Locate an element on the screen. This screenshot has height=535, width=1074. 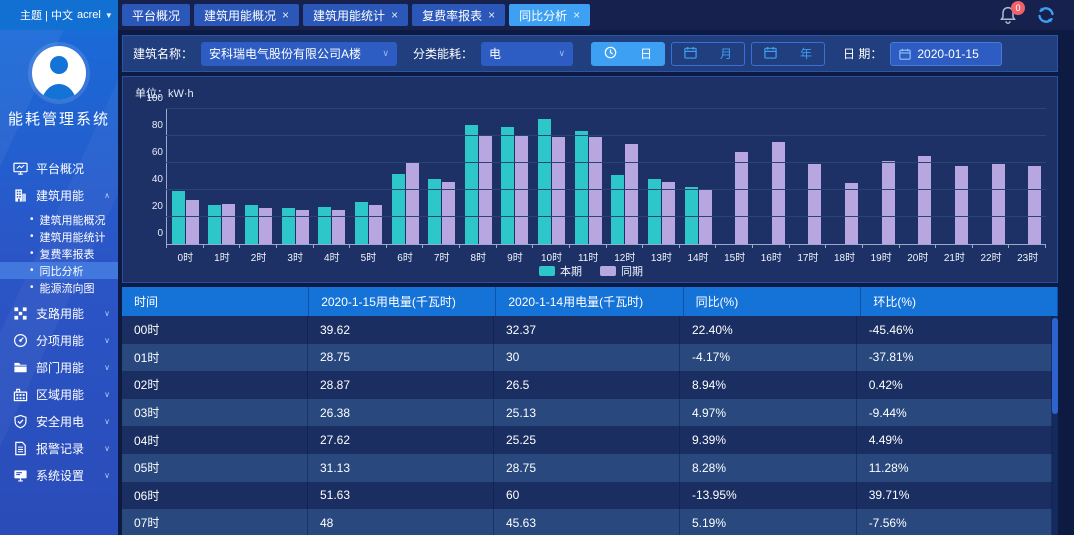
tab-1: 建筑用能概况 × is located at coordinates (247, 15).